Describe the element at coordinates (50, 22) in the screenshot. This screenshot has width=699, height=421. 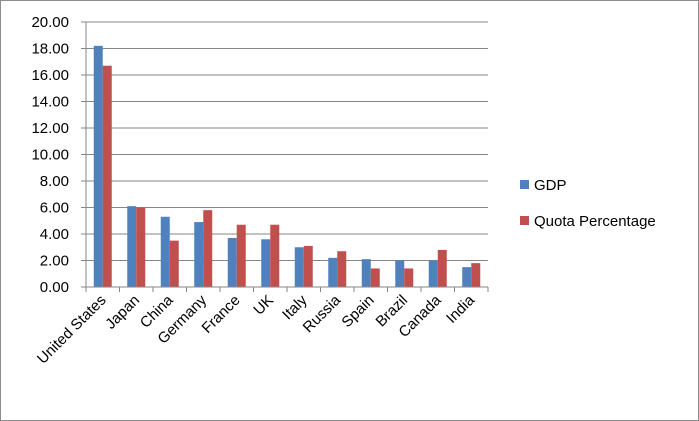
I see `y-tick-label: 20.00` at that location.